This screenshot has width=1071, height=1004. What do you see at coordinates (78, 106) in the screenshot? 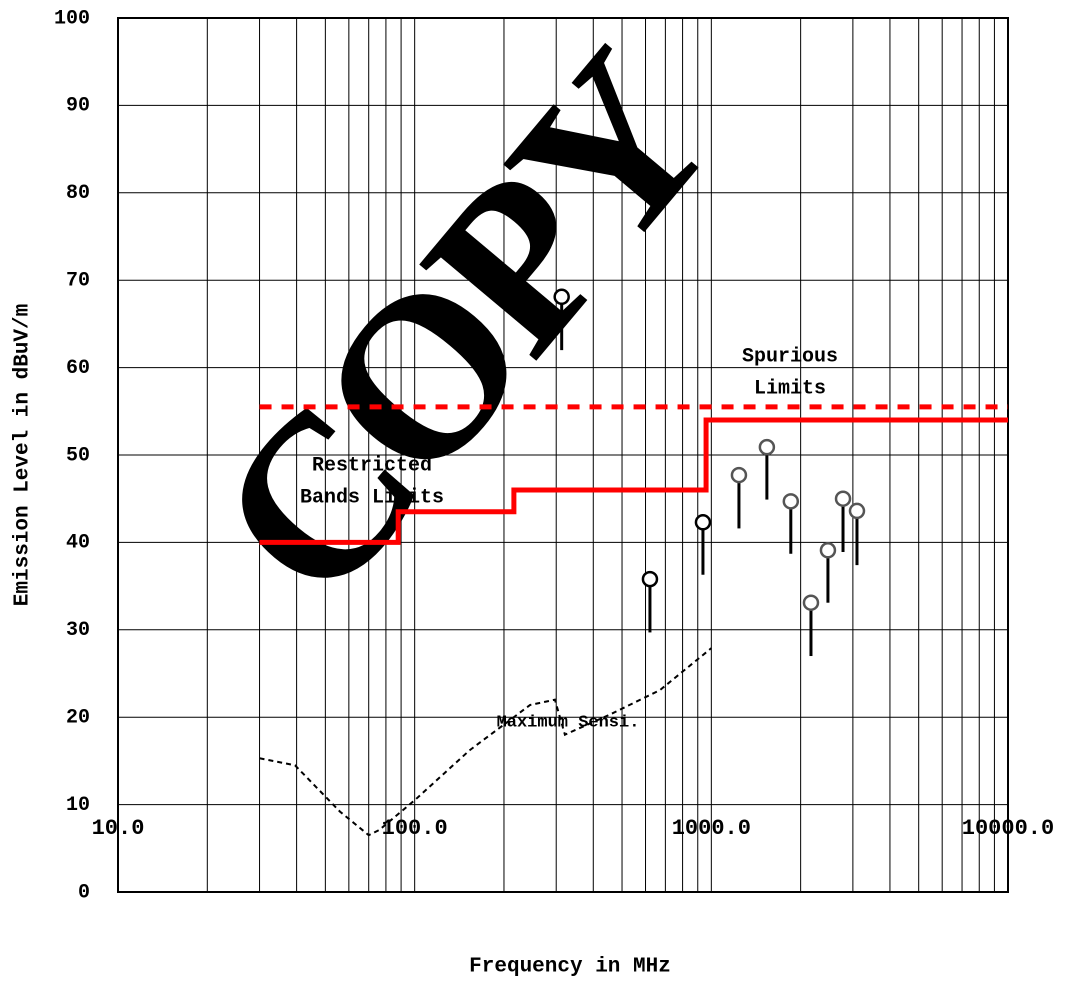
I see `y-tick-label: 90` at bounding box center [78, 106].